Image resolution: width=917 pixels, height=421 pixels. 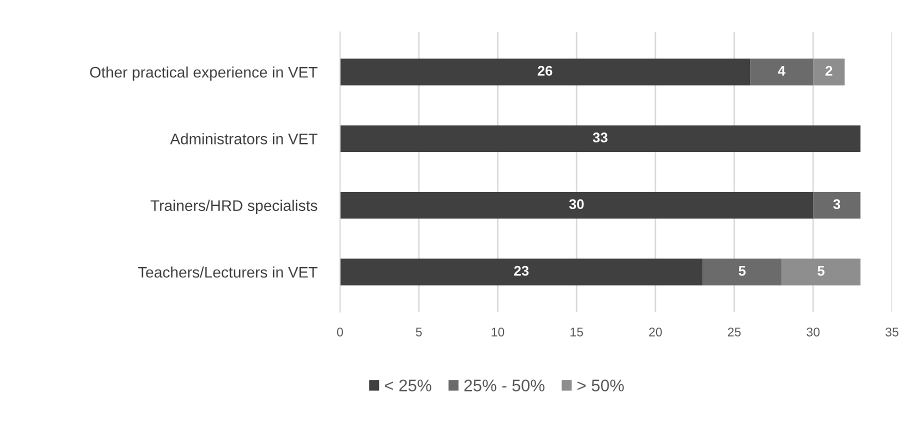 I want to click on x-tick-label: 35, so click(x=892, y=332).